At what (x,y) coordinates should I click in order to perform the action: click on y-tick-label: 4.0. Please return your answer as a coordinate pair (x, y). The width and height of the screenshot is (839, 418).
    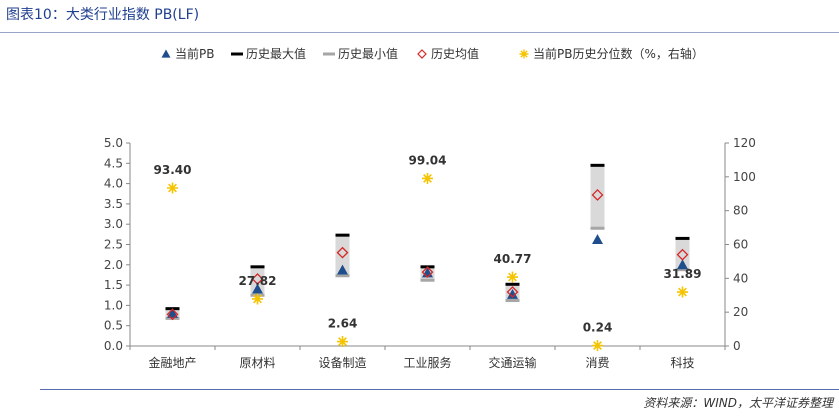
    Looking at the image, I should click on (113, 184).